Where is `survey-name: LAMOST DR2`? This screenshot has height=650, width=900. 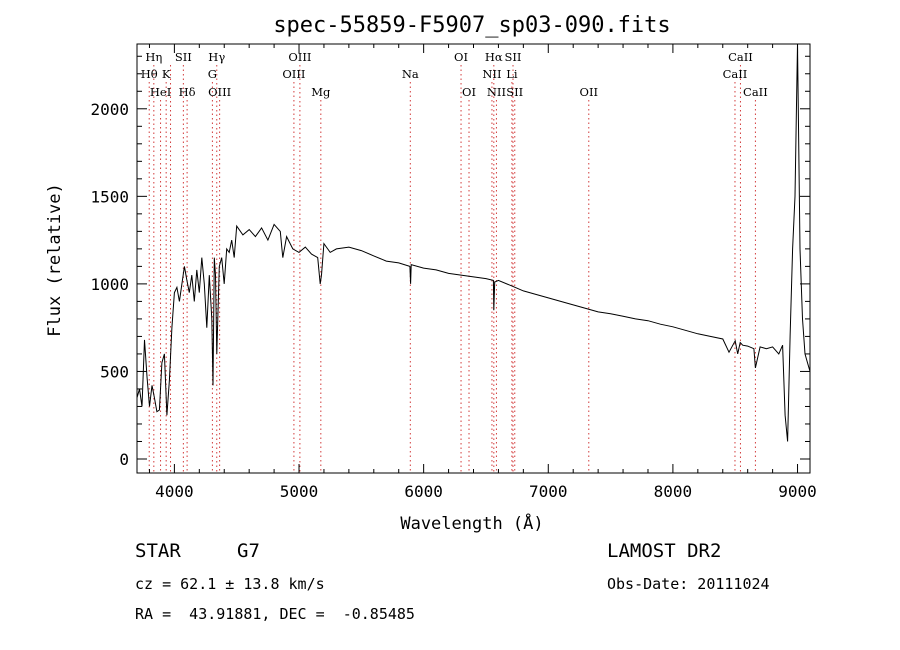
survey-name: LAMOST DR2 is located at coordinates (664, 551).